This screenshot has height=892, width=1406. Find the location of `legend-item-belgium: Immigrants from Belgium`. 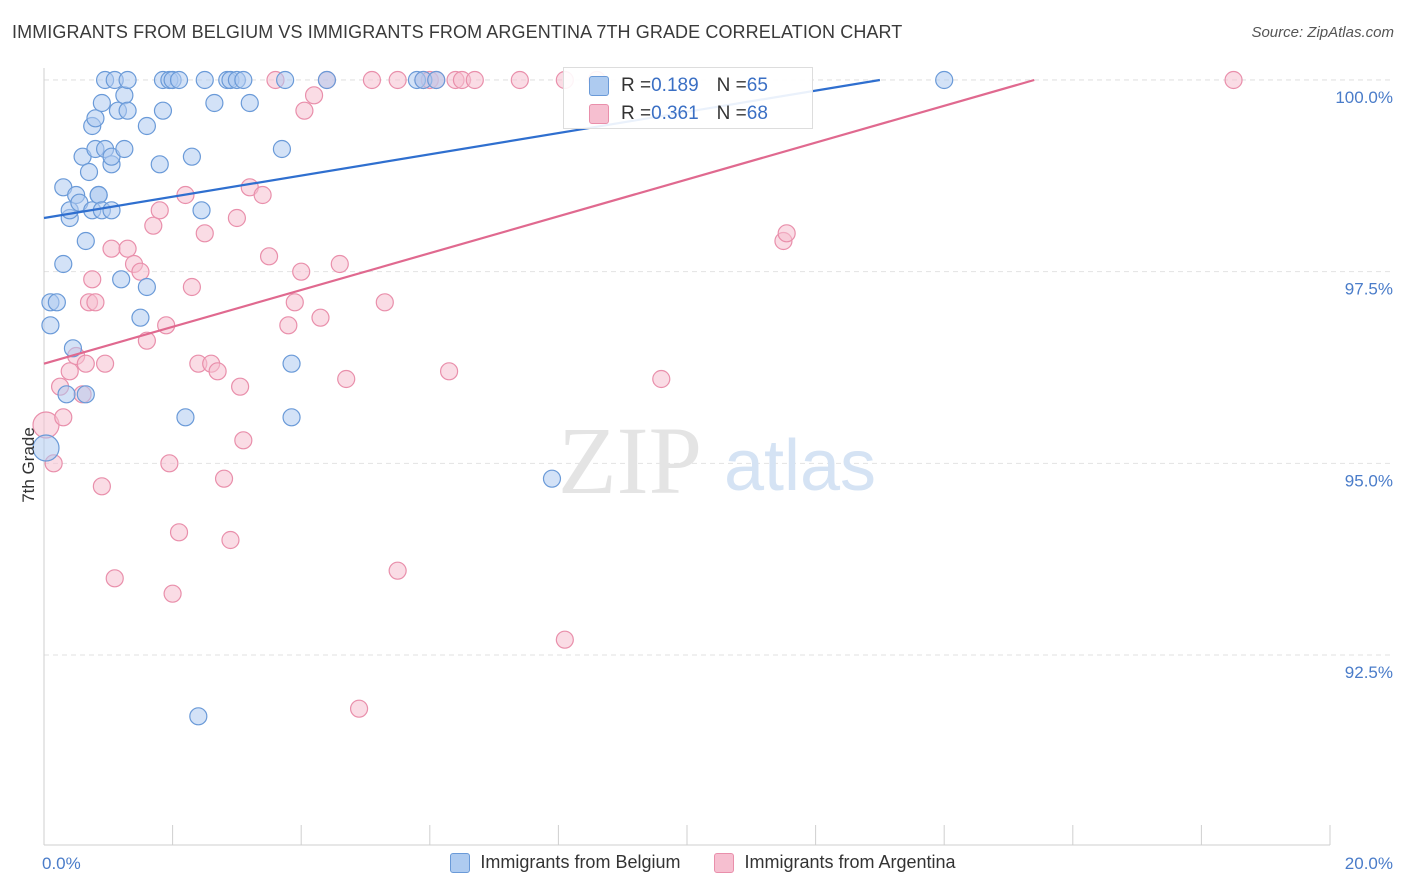

legend-item-belgium: Immigrants from Belgium is located at coordinates (565, 862).